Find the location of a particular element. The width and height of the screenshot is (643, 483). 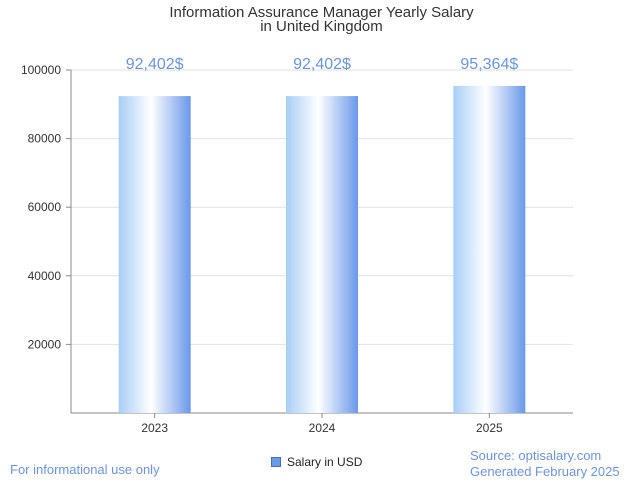

disclaimer-text: For informational use only is located at coordinates (85, 469).